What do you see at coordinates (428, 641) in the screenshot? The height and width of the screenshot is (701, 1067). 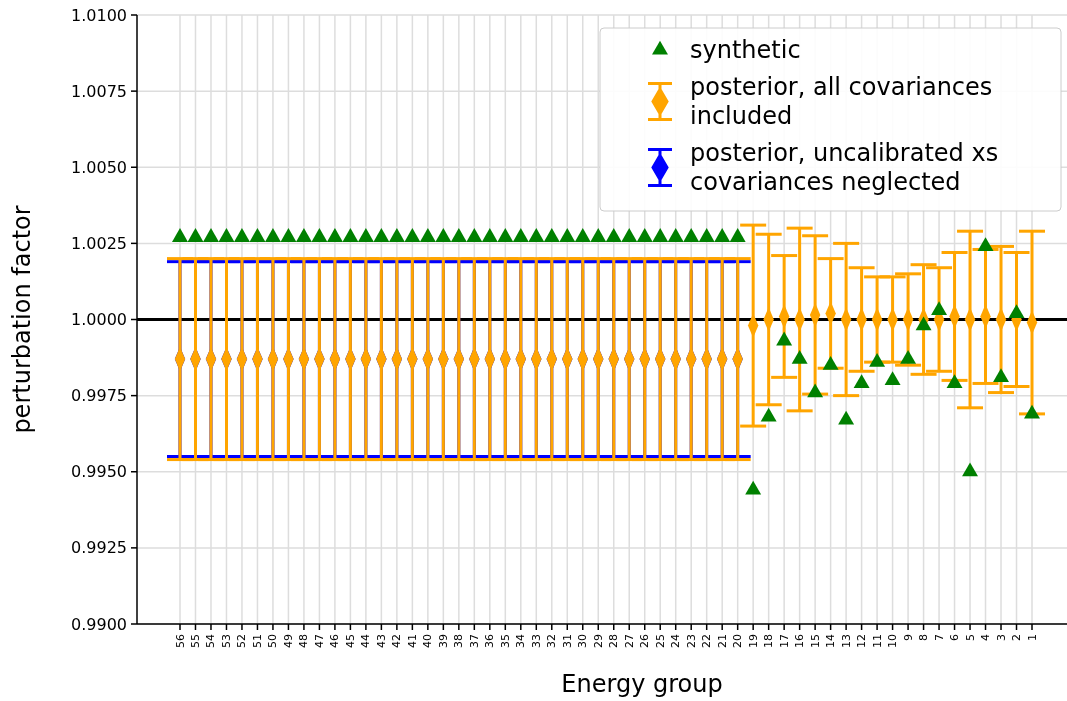 I see `x-tick-label: 40` at bounding box center [428, 641].